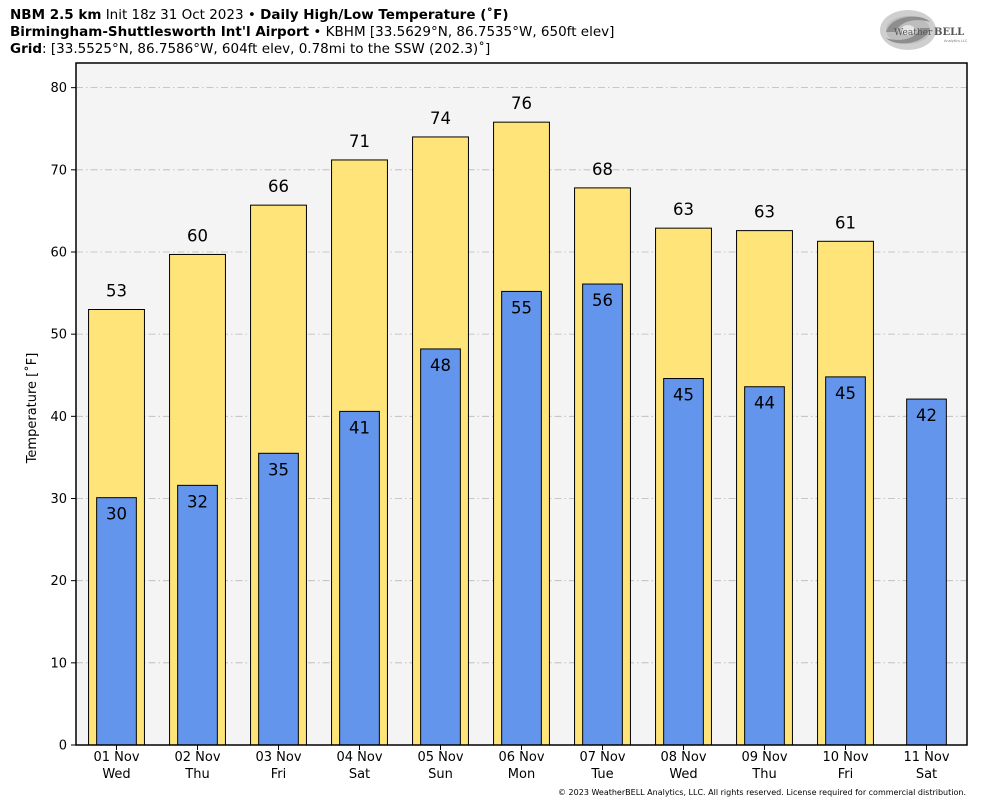  I want to click on high-value-label: 60, so click(197, 235).